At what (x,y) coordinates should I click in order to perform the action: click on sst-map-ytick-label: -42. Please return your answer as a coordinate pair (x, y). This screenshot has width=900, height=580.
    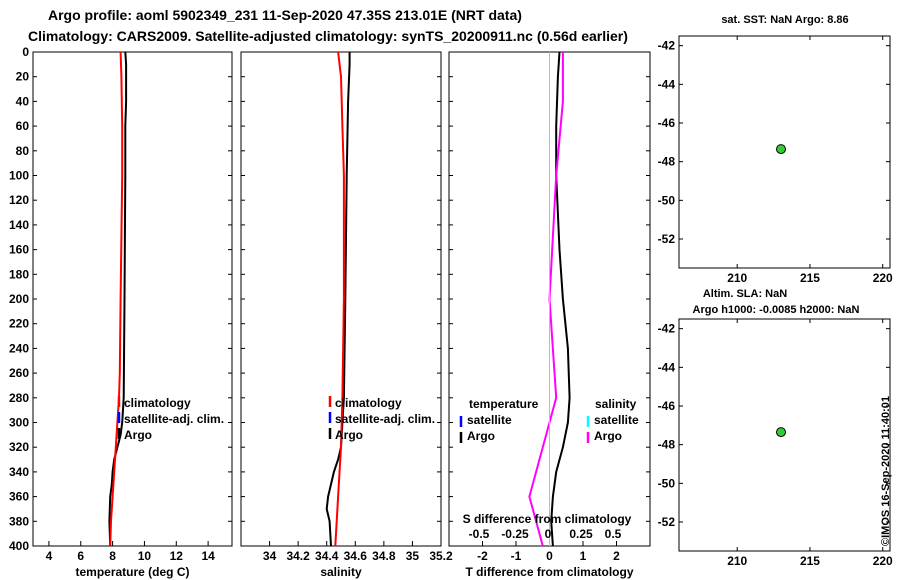
    Looking at the image, I should click on (667, 46).